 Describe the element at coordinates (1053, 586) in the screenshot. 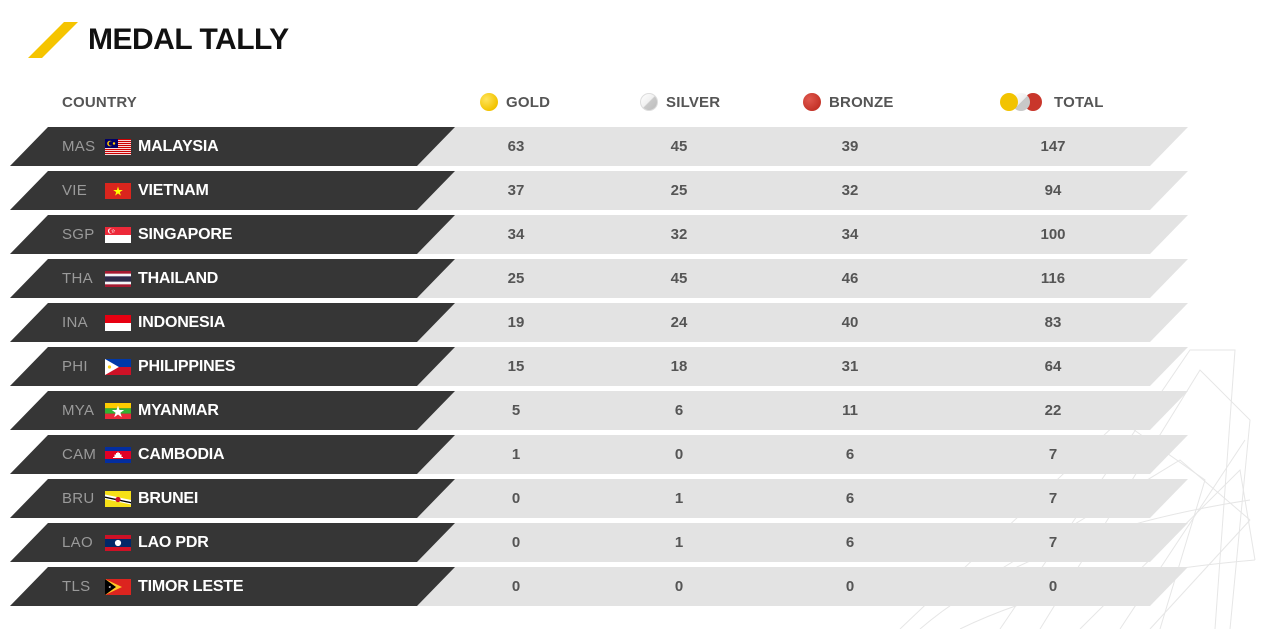

I see `total-count: 0` at that location.